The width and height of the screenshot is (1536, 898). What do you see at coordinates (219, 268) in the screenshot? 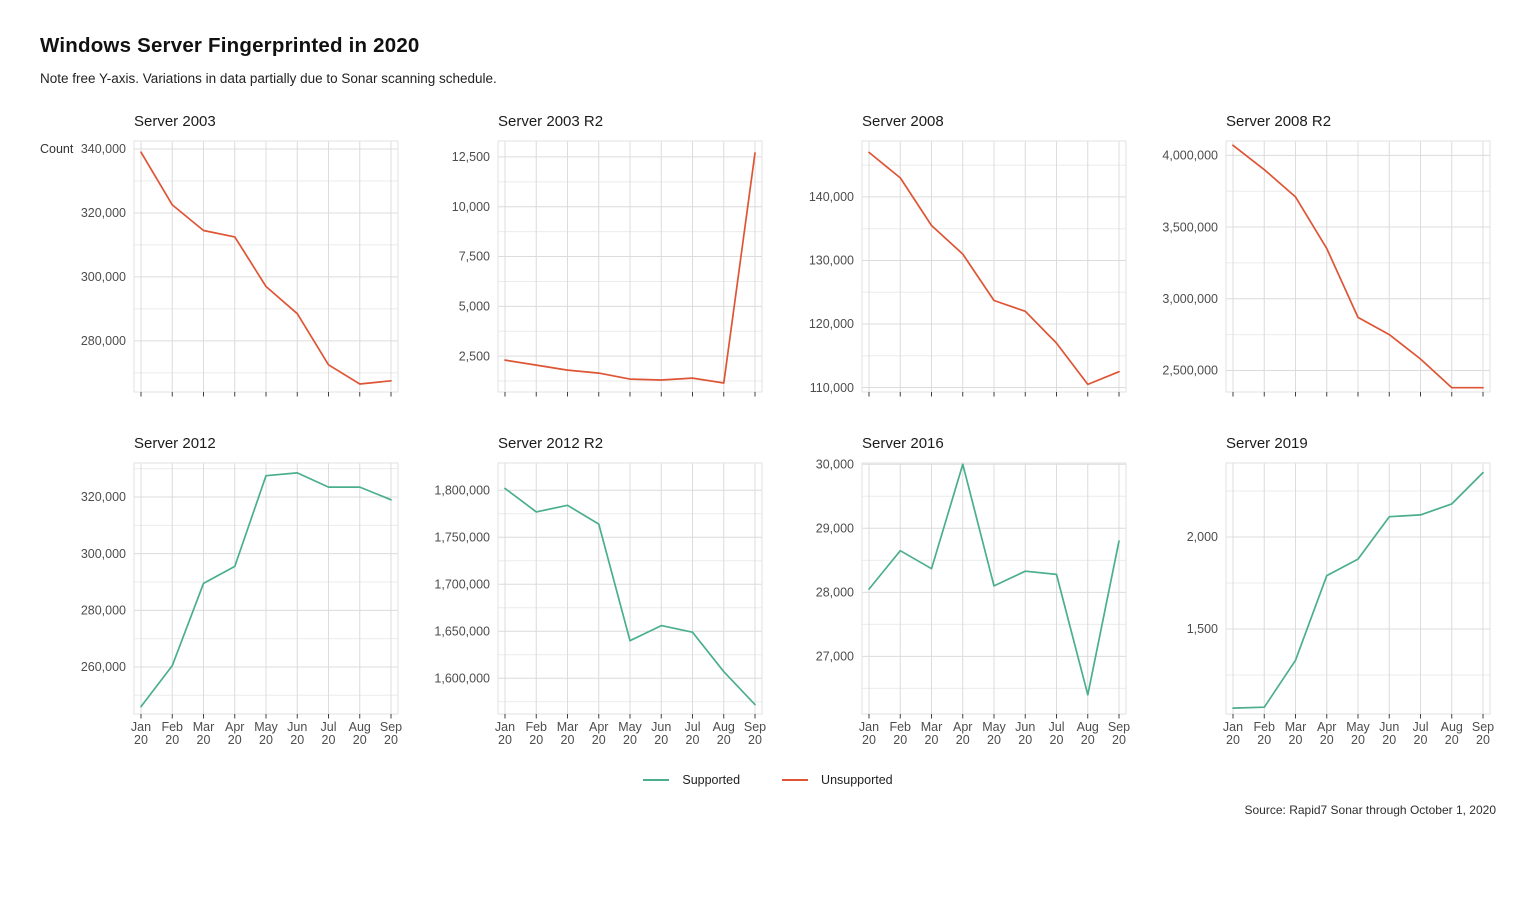
I see `facet-chart-server-2003: 280,000 300,000 320,000 340,000 Count` at bounding box center [219, 268].